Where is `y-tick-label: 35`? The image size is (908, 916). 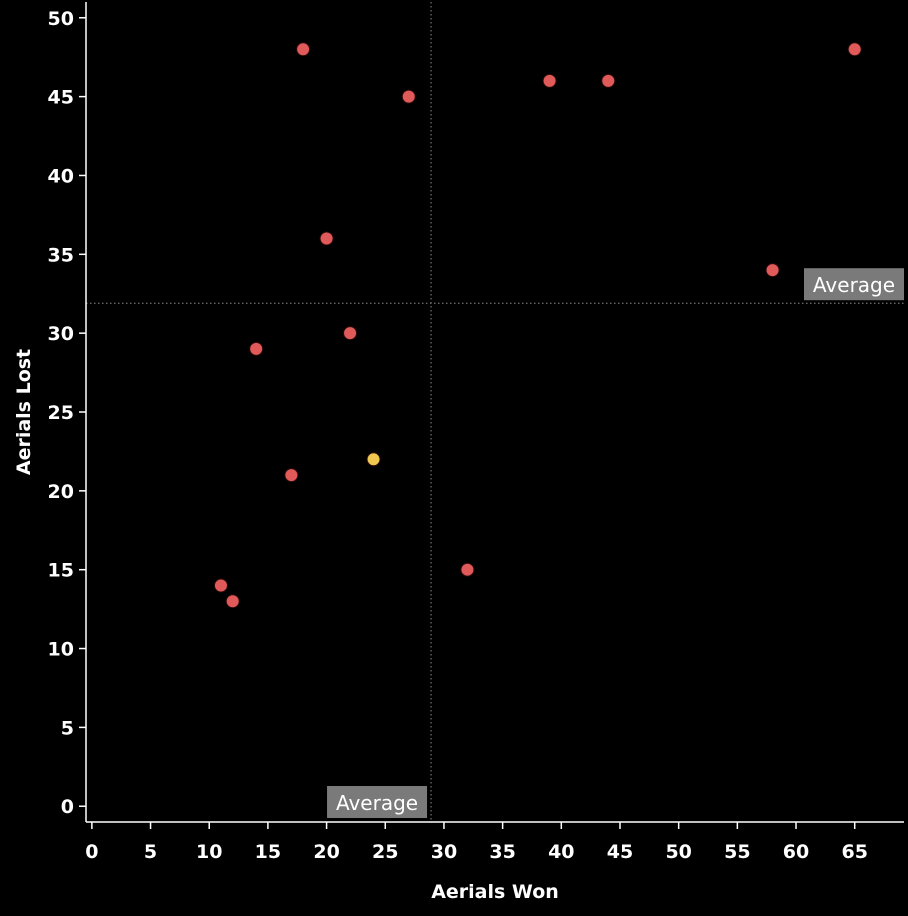
y-tick-label: 35 is located at coordinates (61, 255).